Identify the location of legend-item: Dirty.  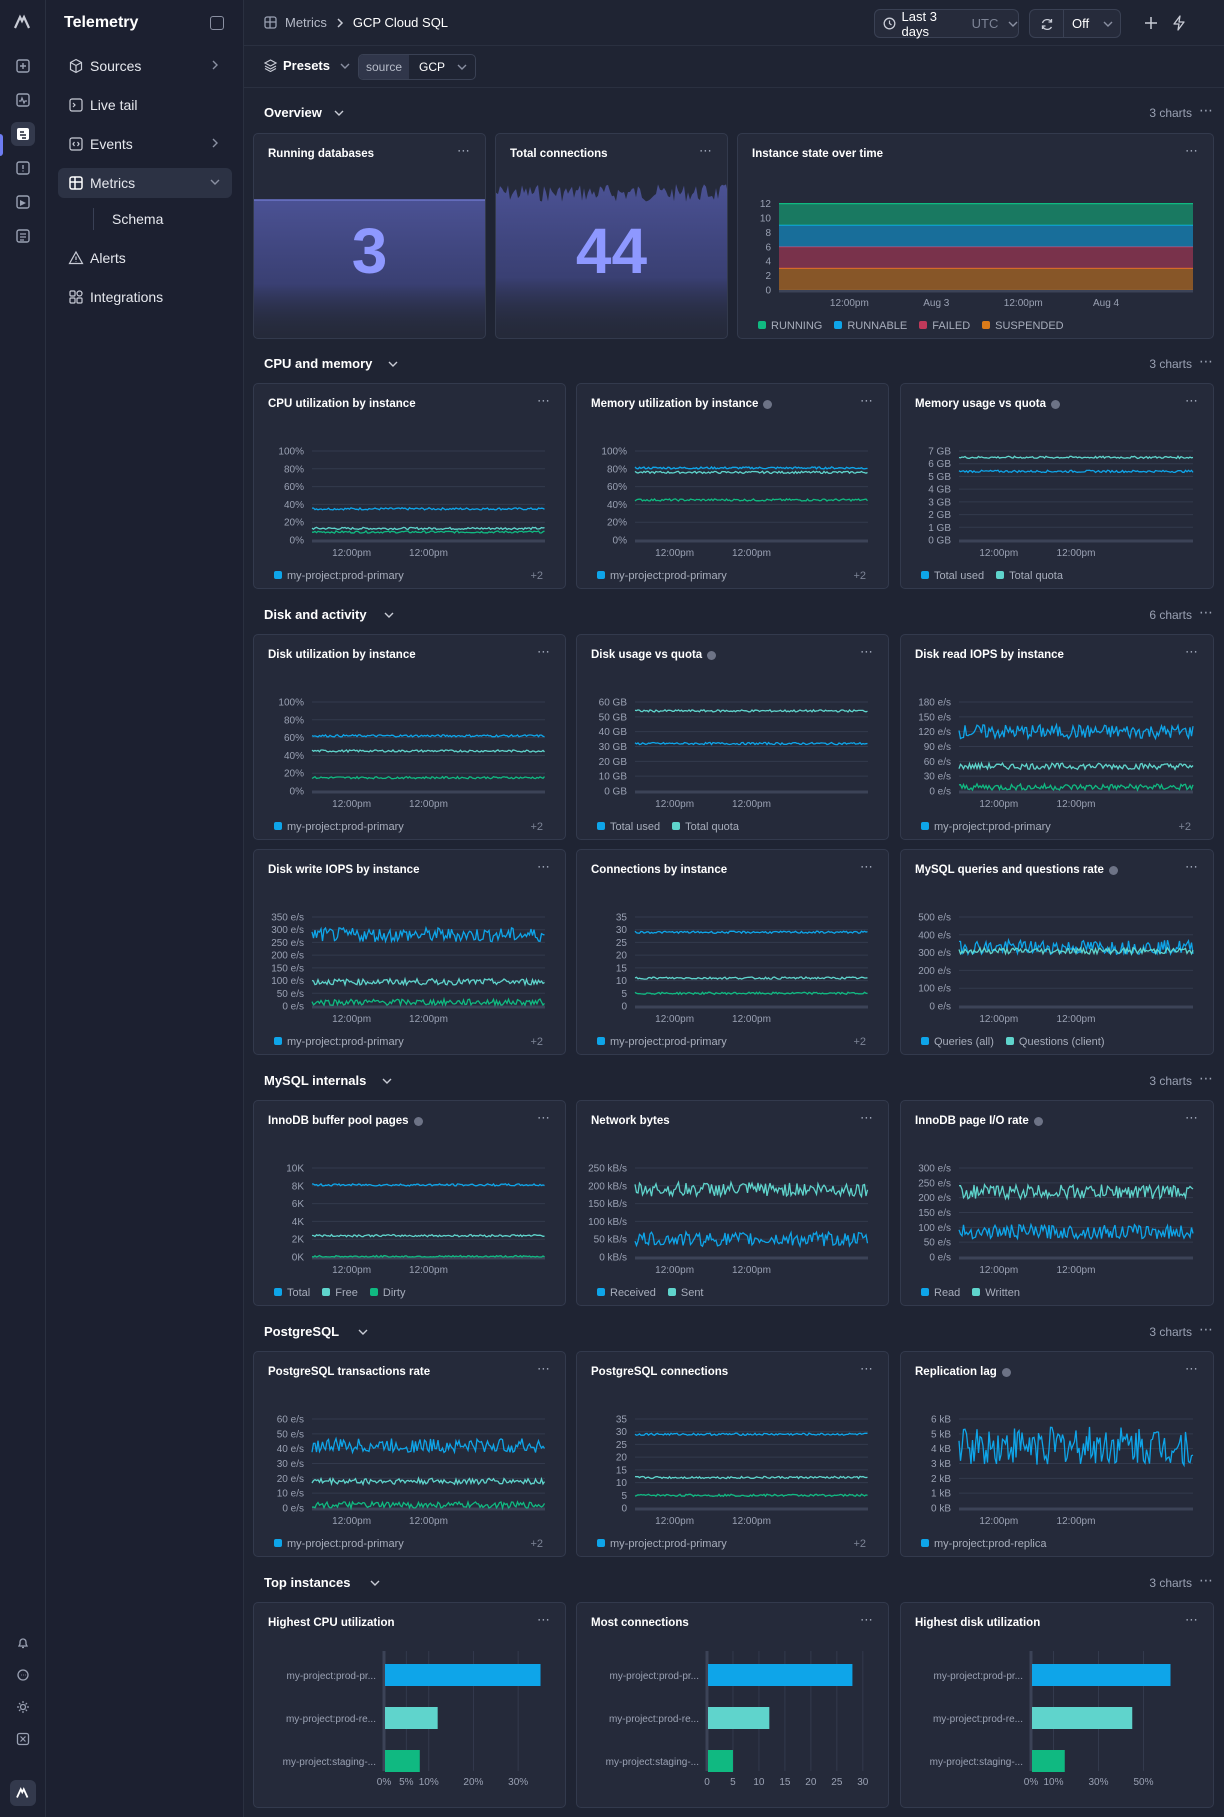
(387, 1293).